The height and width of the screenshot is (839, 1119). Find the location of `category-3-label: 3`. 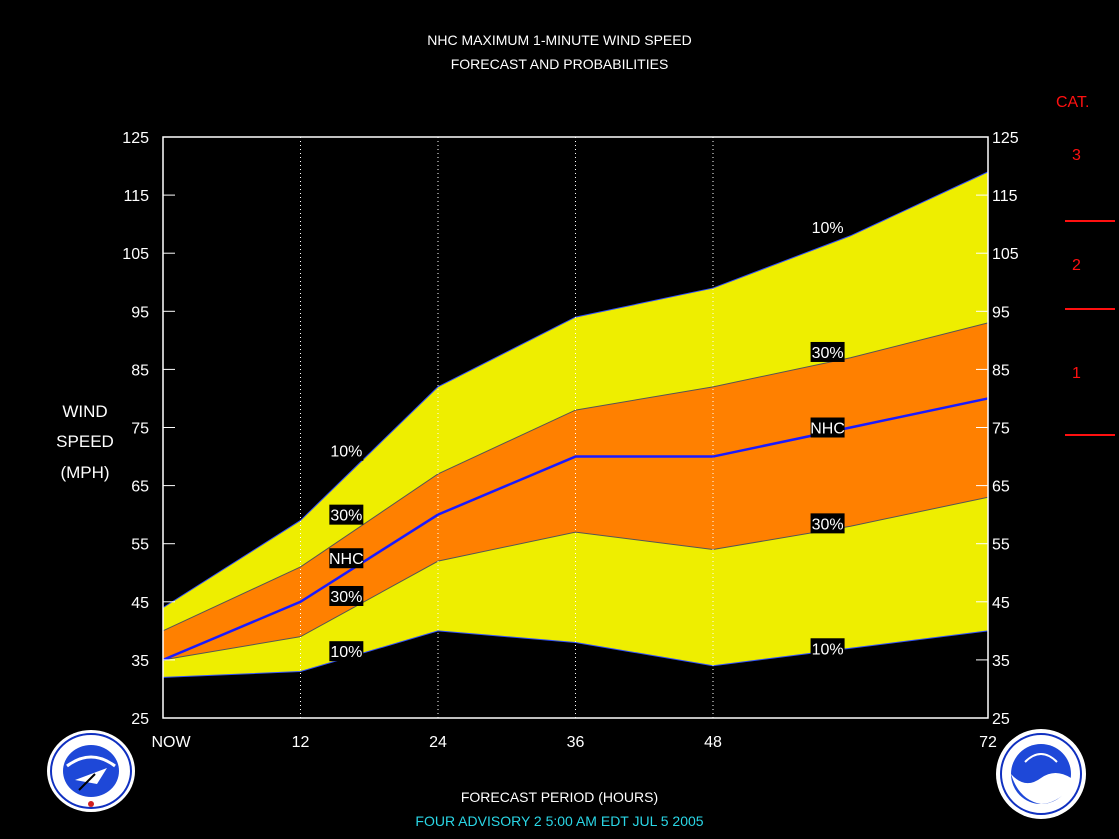

category-3-label: 3 is located at coordinates (1076, 155).